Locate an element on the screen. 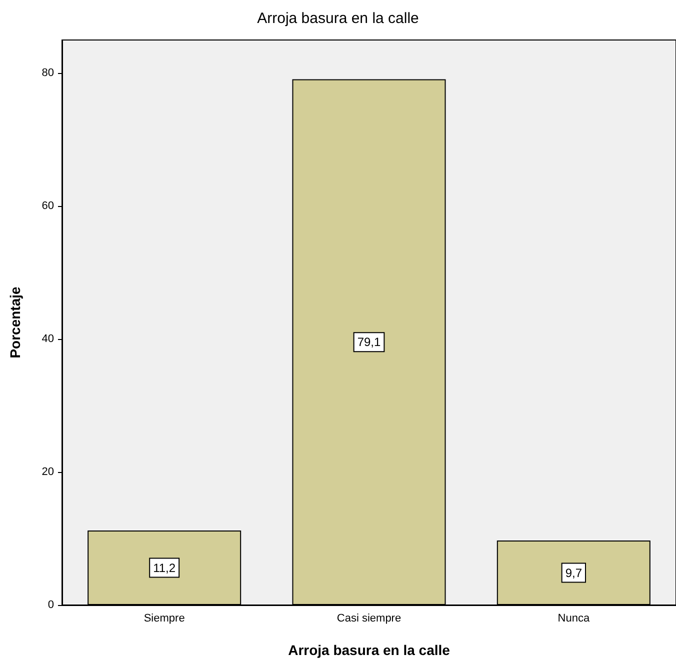 The height and width of the screenshot is (666, 676). x-tick-label: Siempre is located at coordinates (164, 618).